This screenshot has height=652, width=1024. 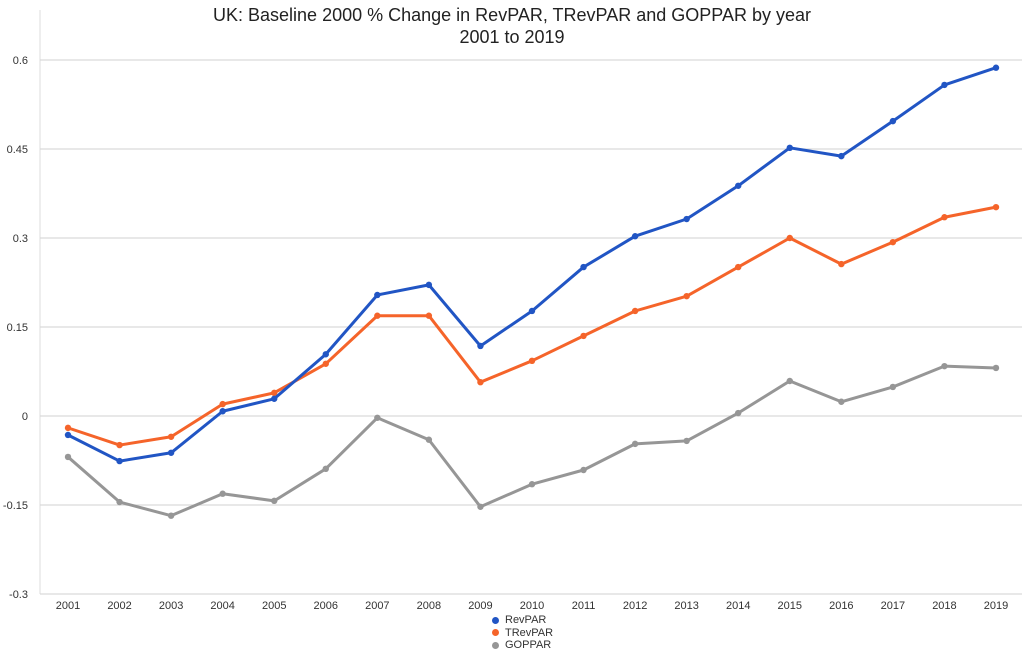 I want to click on x-tick-label: 2012, so click(x=635, y=606).